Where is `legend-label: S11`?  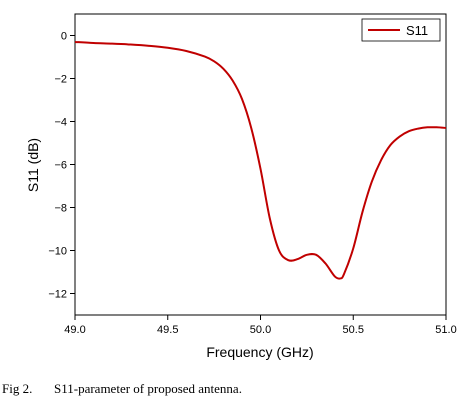
legend-label: S11 is located at coordinates (417, 30).